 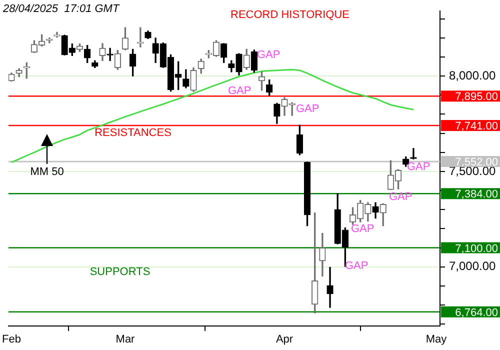 I want to click on ref-line-label: 7,741.00, so click(x=476, y=126).